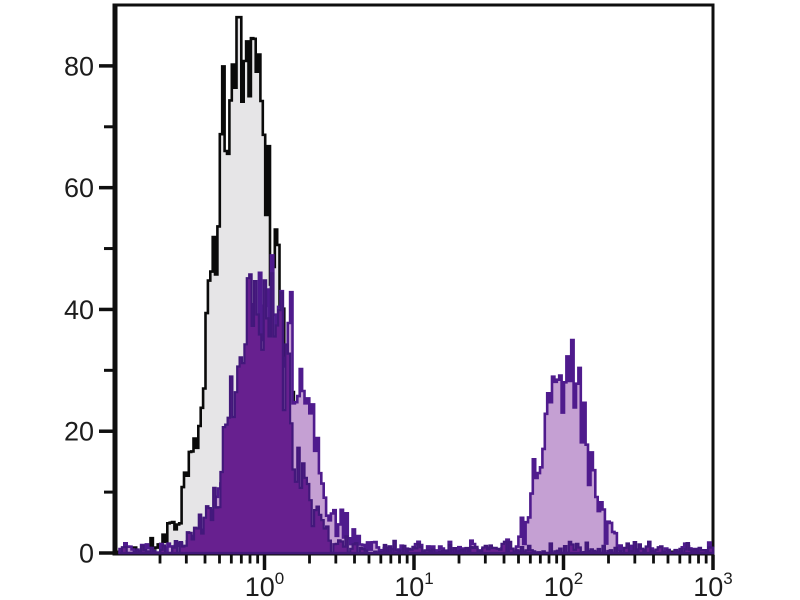  I want to click on x-axis-tick-label: 10³, so click(713, 584).